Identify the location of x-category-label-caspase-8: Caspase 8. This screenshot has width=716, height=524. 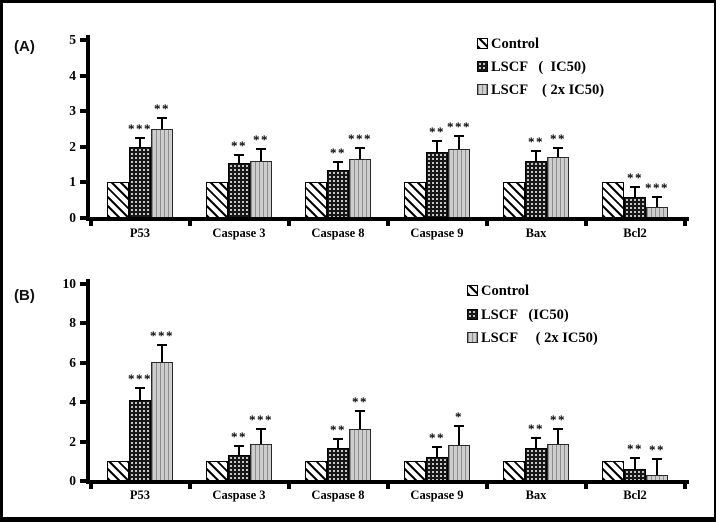
(338, 233).